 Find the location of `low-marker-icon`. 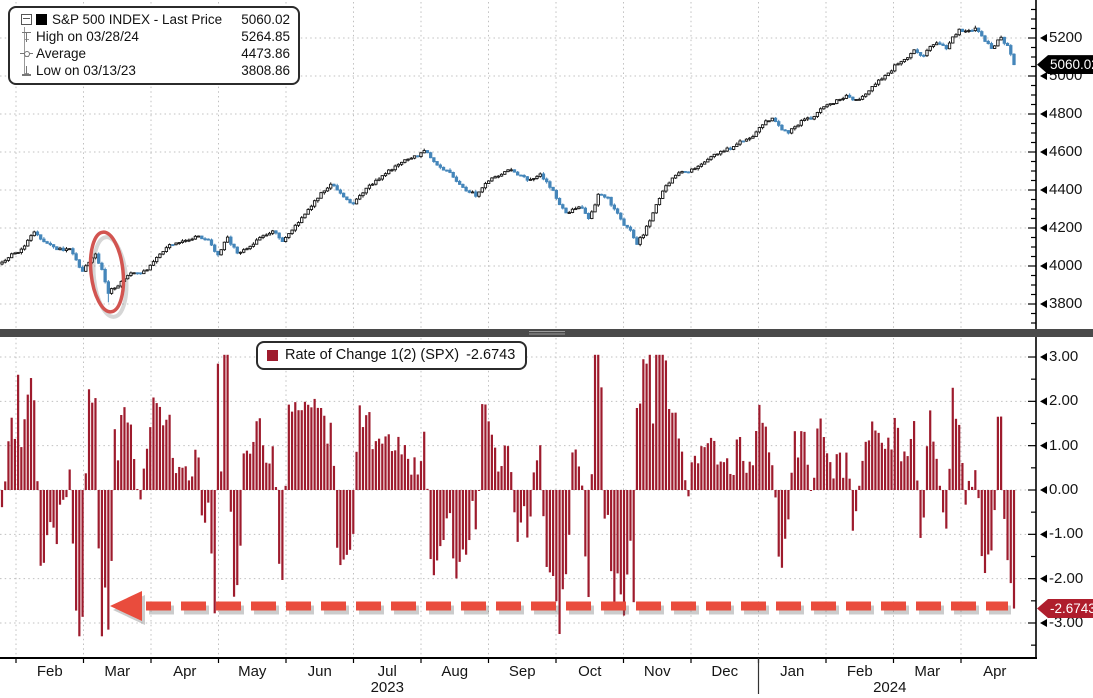

low-marker-icon is located at coordinates (26, 70).